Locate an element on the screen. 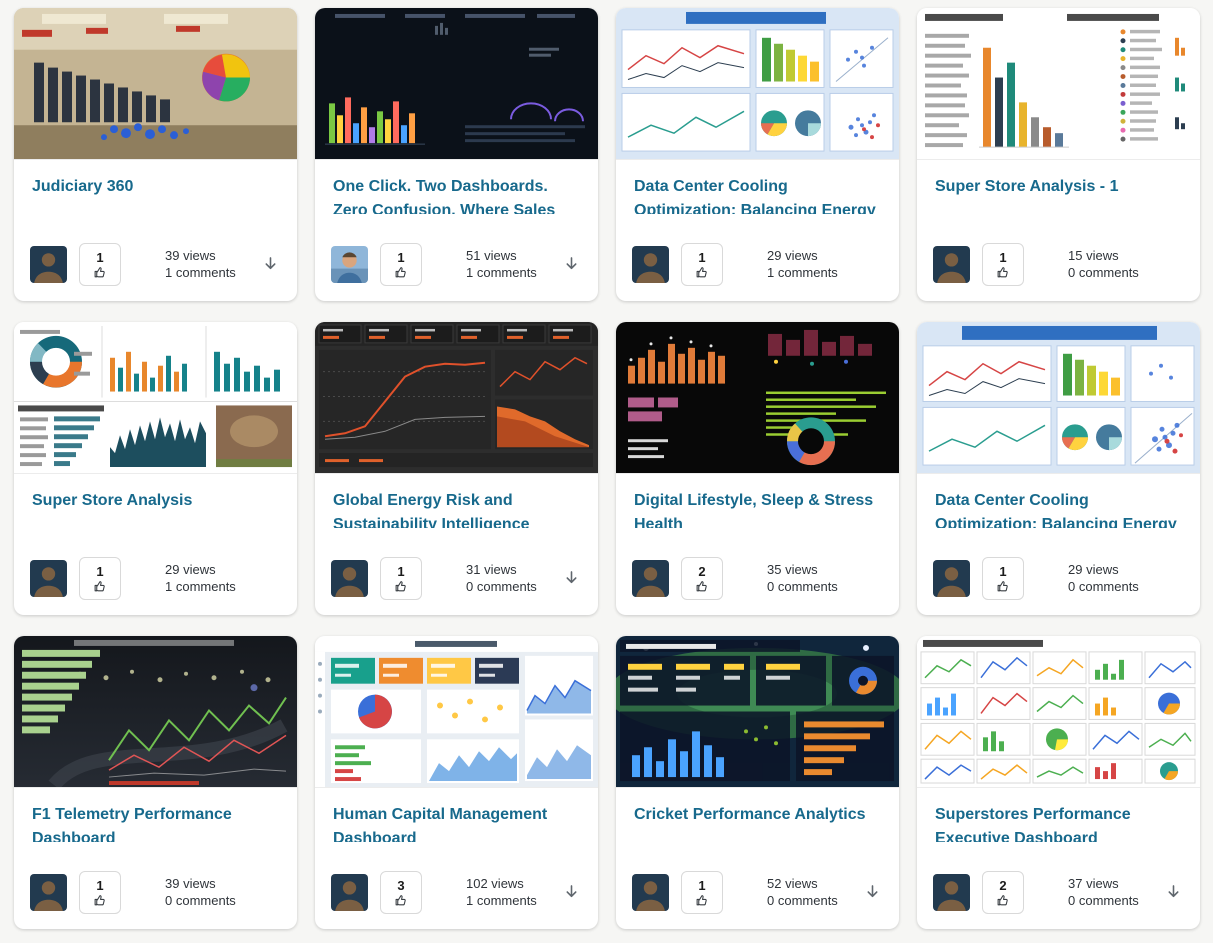  view-comment-stats: 29 views 0 comments is located at coordinates (1115, 579).